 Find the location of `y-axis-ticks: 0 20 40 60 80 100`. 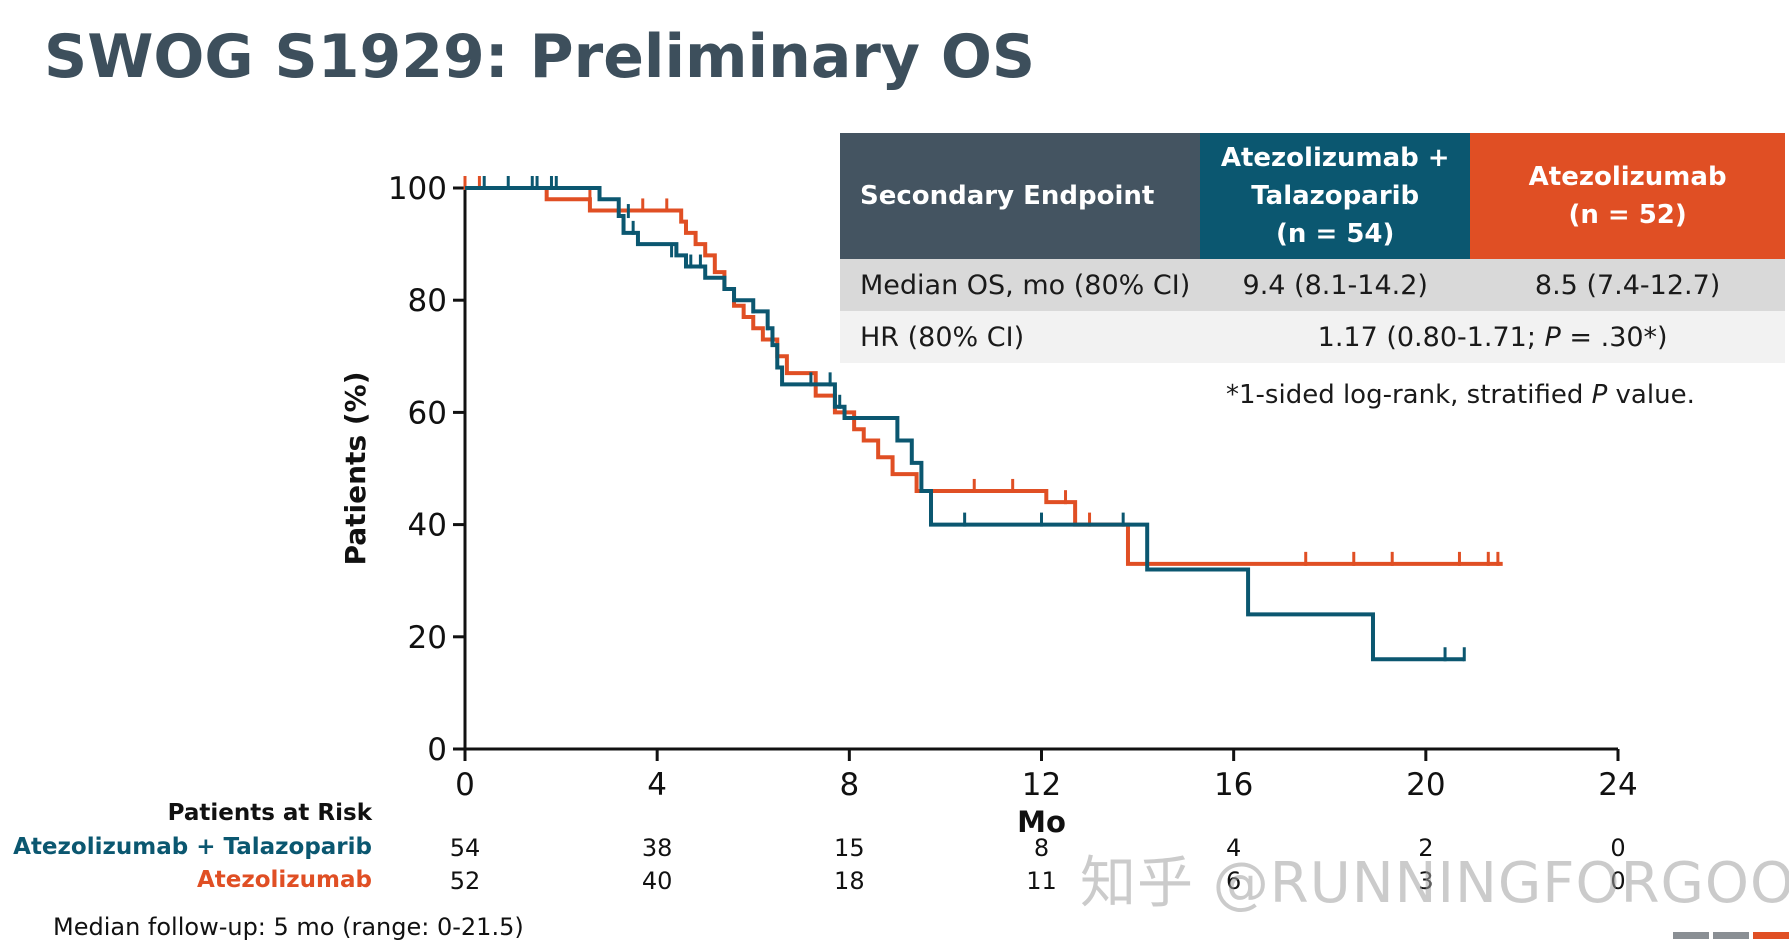

y-axis-ticks: 0 20 40 60 80 100 is located at coordinates (426, 469).